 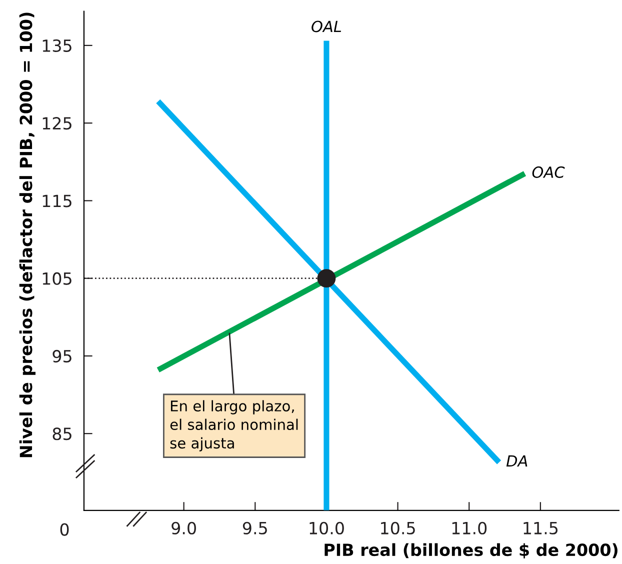 I want to click on x-tick-label: 11.5, so click(x=541, y=528).